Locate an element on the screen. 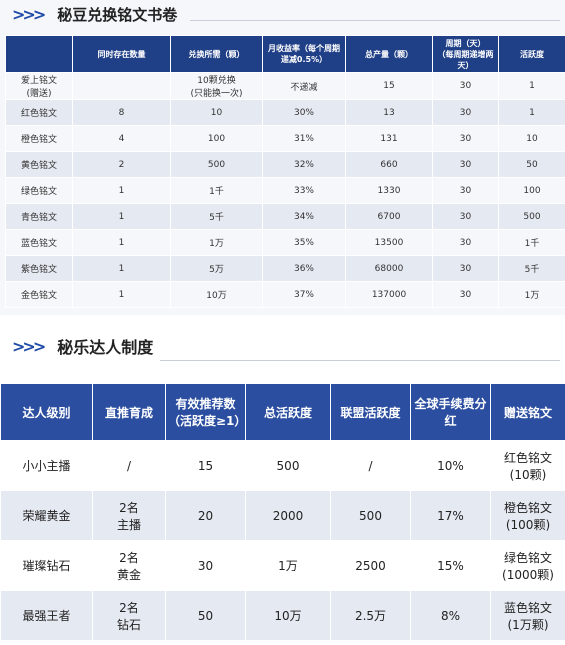 This screenshot has height=645, width=565. cell: 2名 钻石 is located at coordinates (129, 615).